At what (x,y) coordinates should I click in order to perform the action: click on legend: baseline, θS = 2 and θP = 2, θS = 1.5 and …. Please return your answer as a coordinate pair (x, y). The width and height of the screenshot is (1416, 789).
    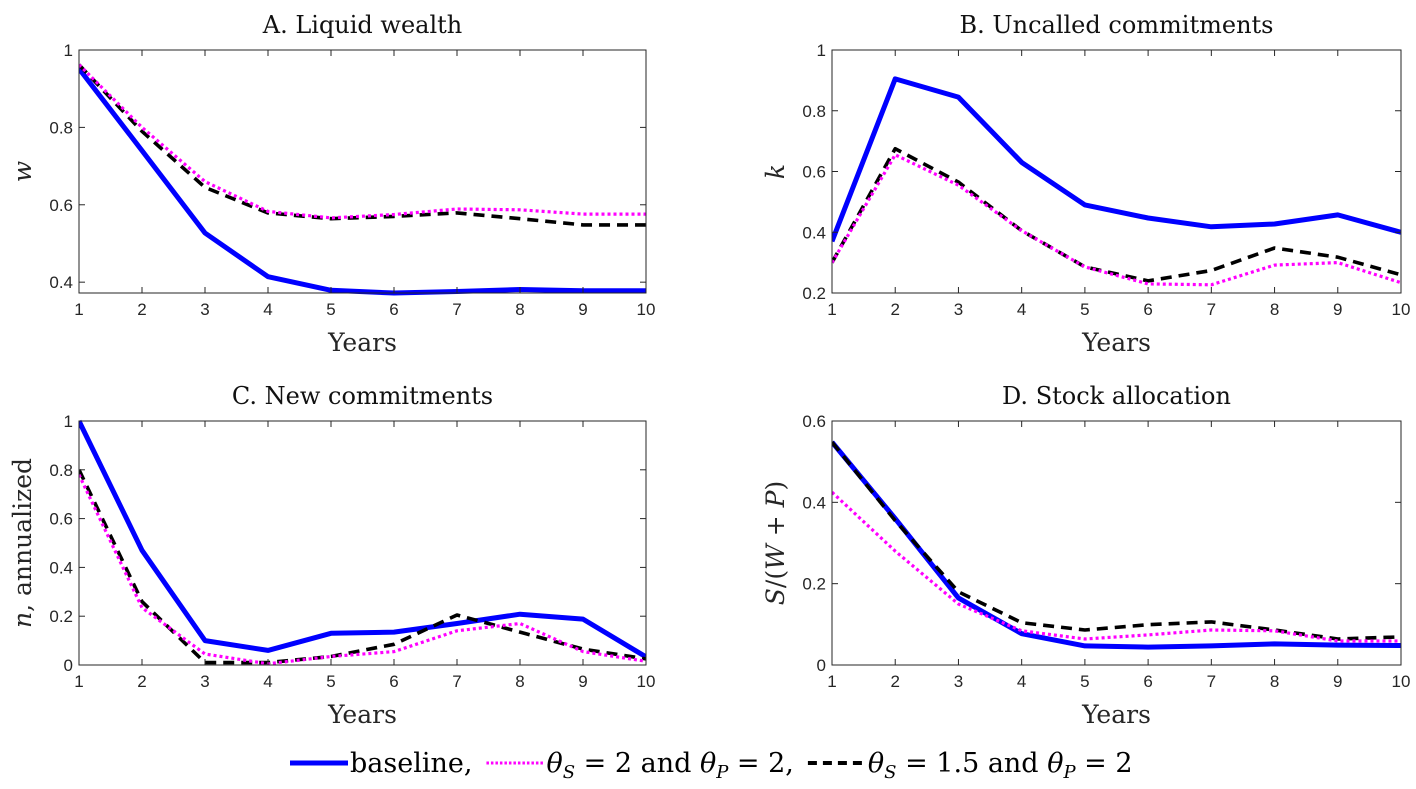
    Looking at the image, I should click on (711, 765).